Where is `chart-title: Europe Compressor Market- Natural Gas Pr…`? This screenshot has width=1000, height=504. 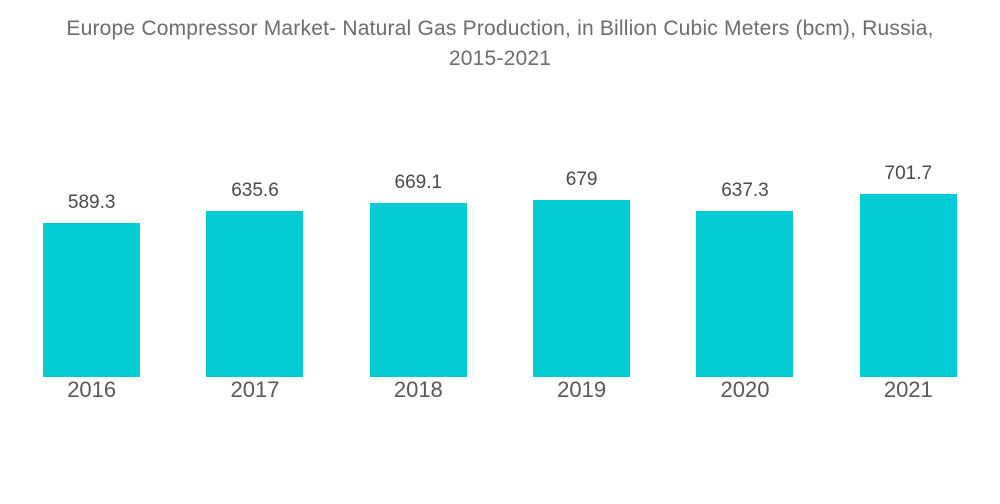
chart-title: Europe Compressor Market- Natural Gas Pr… is located at coordinates (500, 44).